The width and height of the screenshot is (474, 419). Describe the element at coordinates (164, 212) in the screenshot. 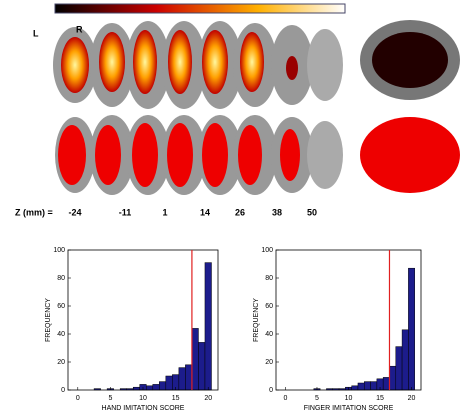

I see `z-value: 1` at that location.